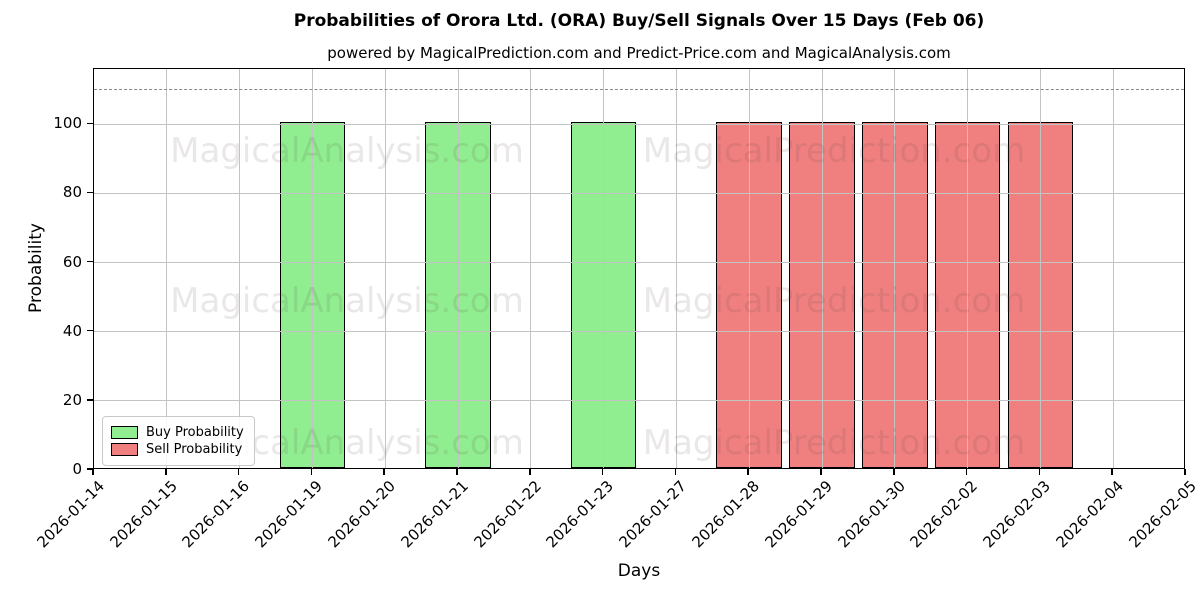 The image size is (1200, 600). What do you see at coordinates (124, 449) in the screenshot?
I see `sell-swatch-icon` at bounding box center [124, 449].